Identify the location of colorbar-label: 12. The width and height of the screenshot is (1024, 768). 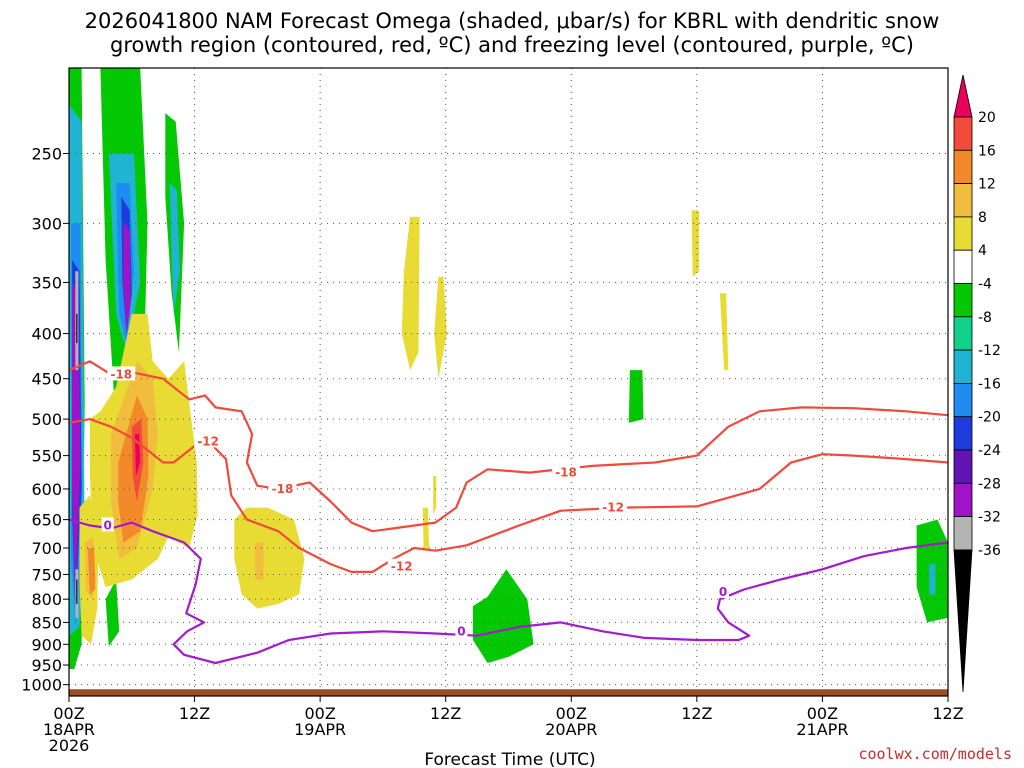
(987, 185).